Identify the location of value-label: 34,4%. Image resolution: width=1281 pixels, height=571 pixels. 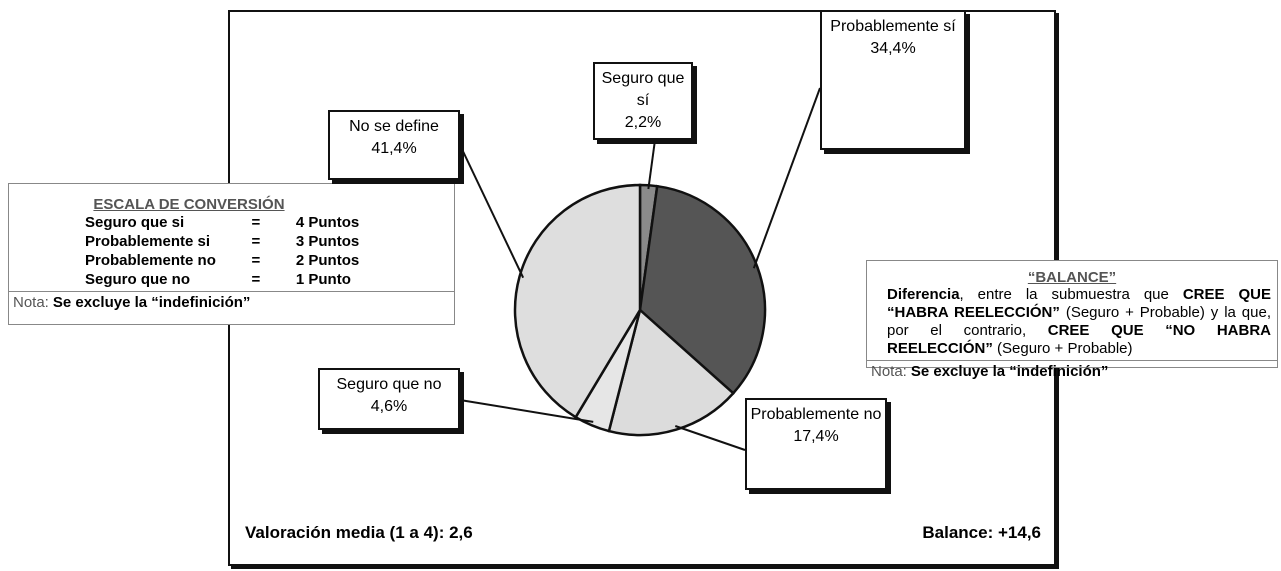
(893, 48).